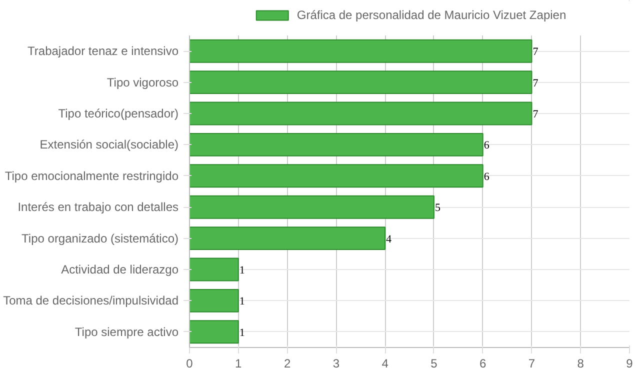 Image resolution: width=639 pixels, height=372 pixels. What do you see at coordinates (389, 239) in the screenshot?
I see `data-label: 4` at bounding box center [389, 239].